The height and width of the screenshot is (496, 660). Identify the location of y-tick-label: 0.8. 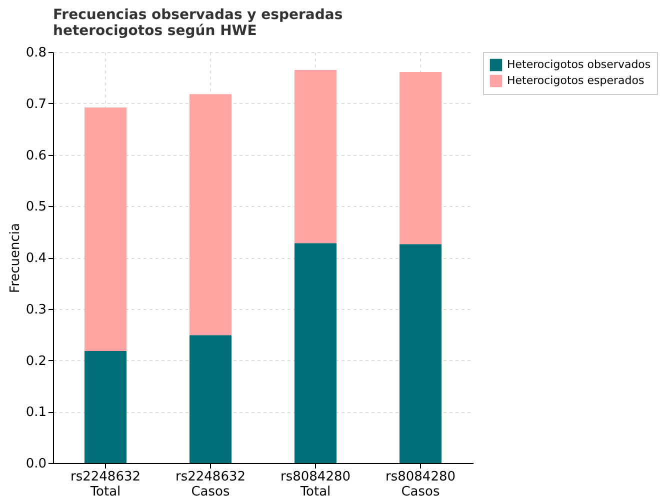
(36, 53).